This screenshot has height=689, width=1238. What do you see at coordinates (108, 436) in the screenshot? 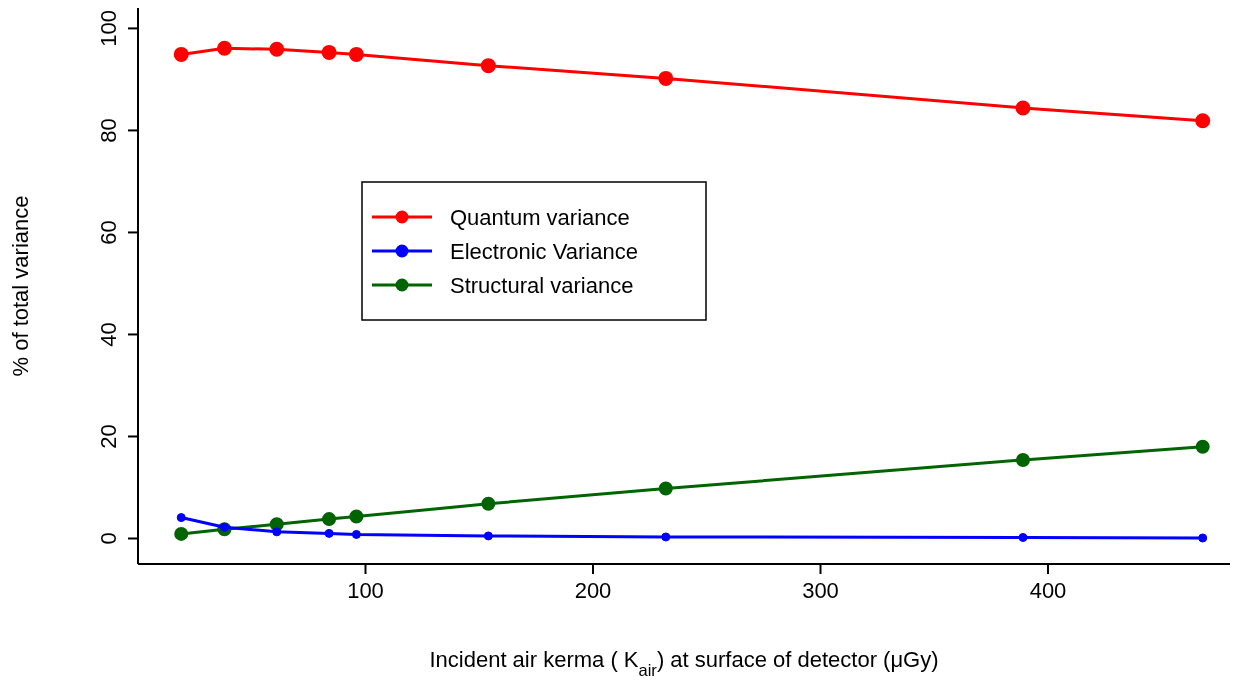
I see `y-tick-label: 20` at bounding box center [108, 436].